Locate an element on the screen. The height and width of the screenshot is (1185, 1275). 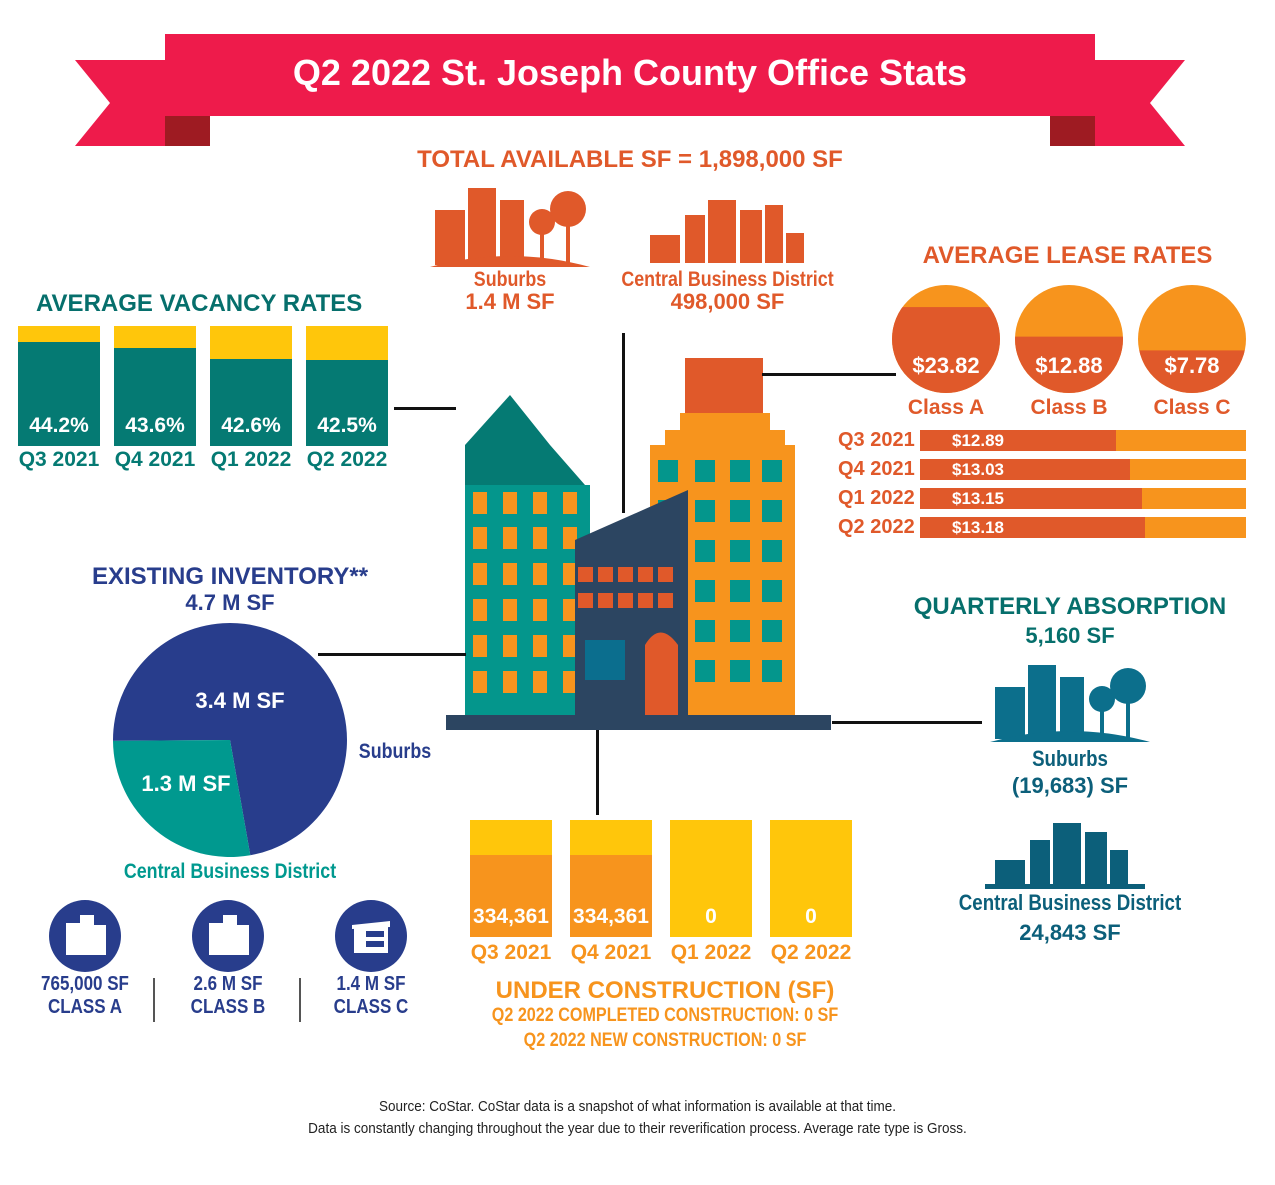
vacancy-bar: 42.6% is located at coordinates (251, 386).